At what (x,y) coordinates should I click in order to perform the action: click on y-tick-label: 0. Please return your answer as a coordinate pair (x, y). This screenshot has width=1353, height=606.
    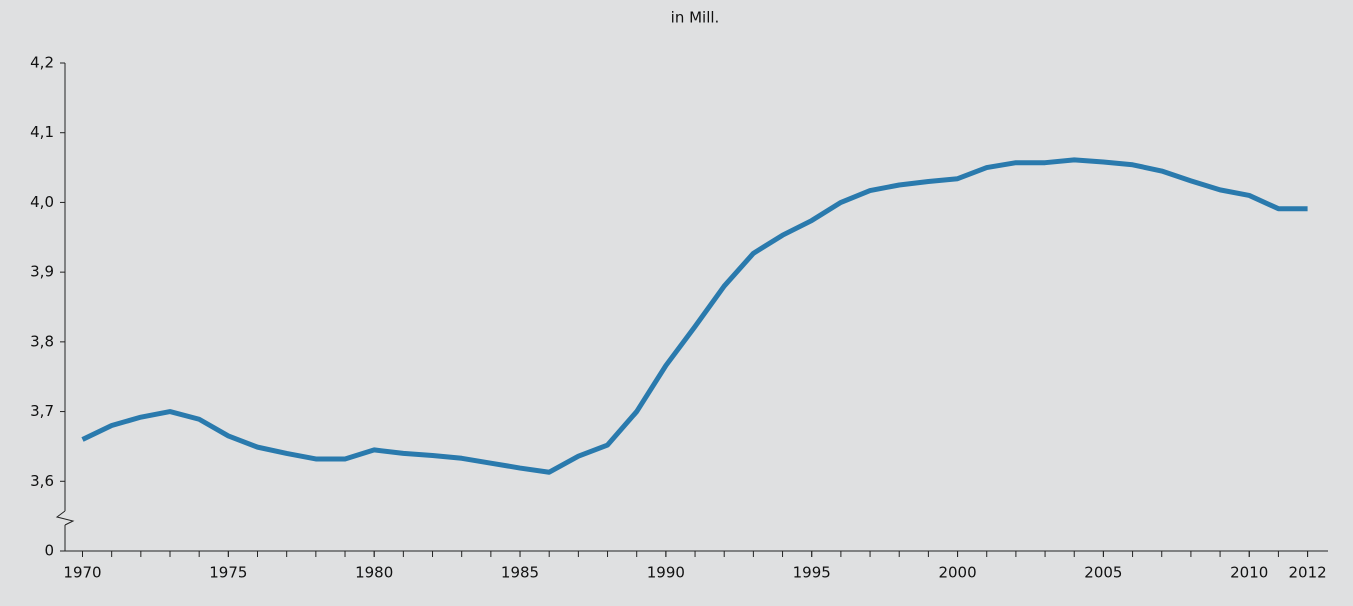
    Looking at the image, I should click on (49, 551).